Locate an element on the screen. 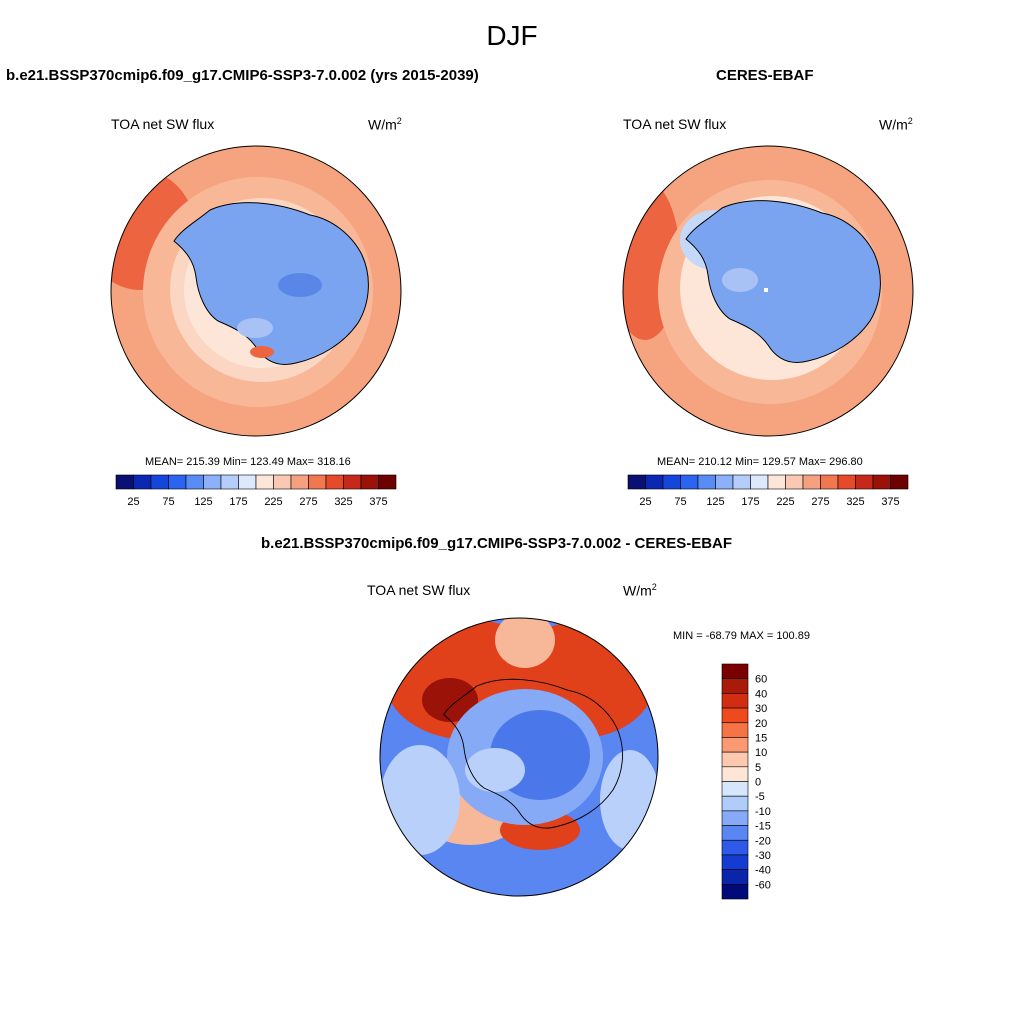  diff-colorbar-tick-label: -20 is located at coordinates (763, 841).